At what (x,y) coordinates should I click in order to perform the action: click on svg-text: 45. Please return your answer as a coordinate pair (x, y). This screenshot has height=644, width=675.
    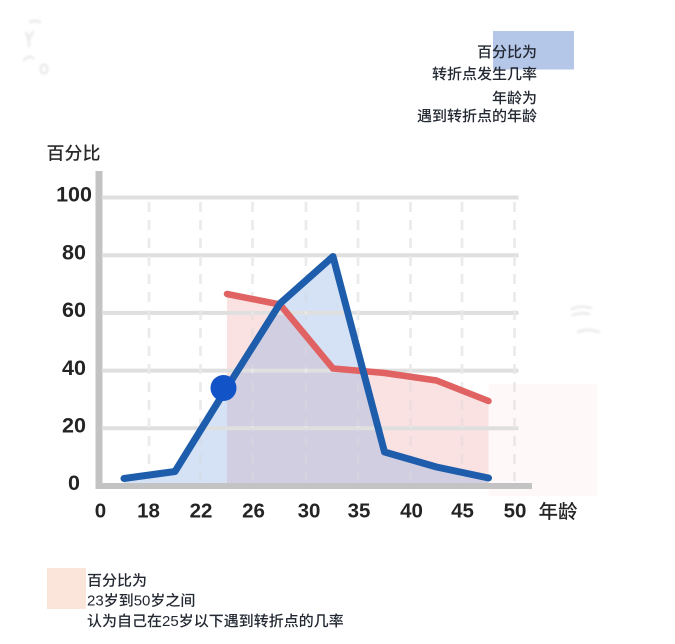
    Looking at the image, I should click on (462, 510).